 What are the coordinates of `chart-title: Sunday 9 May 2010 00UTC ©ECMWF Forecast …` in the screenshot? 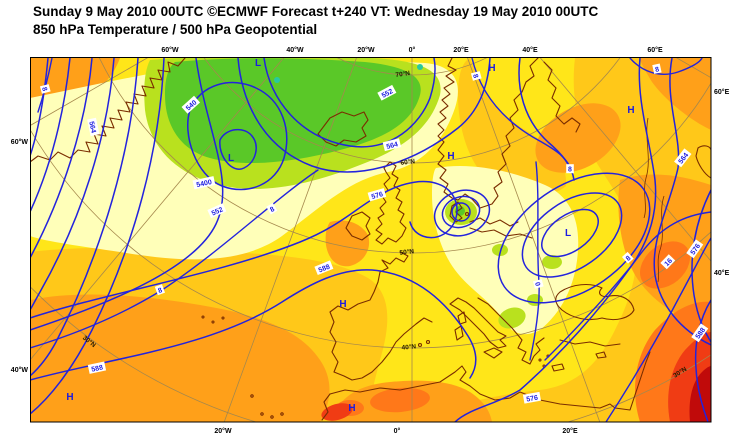 It's located at (315, 21).